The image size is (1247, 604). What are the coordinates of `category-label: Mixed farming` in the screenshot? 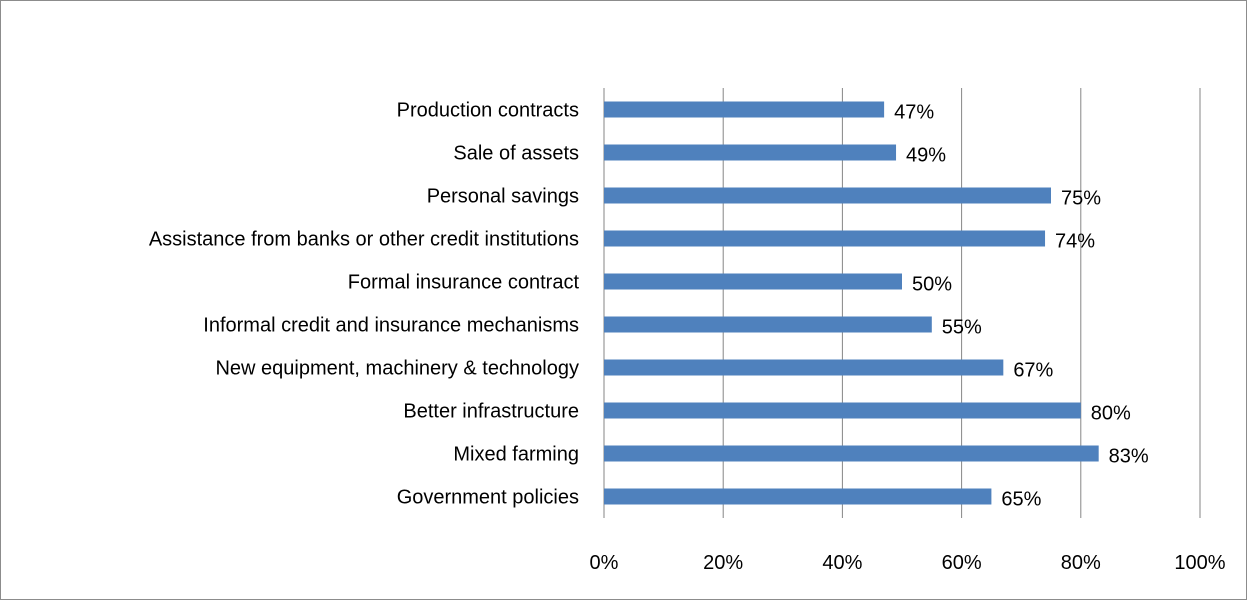 It's located at (516, 455).